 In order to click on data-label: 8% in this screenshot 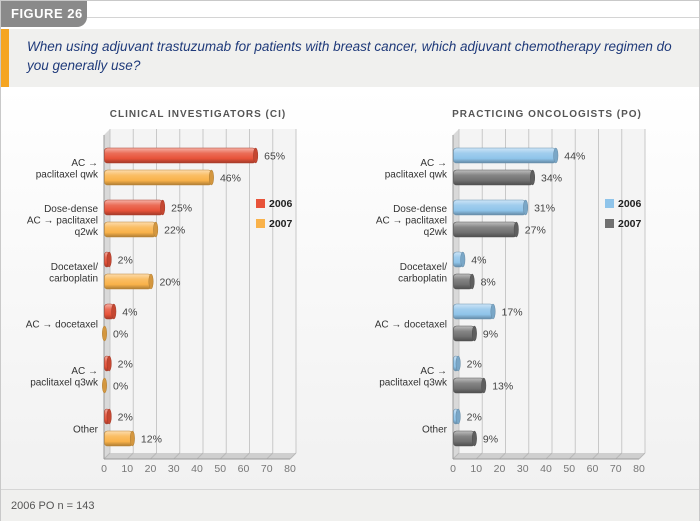, I will do `click(488, 282)`.